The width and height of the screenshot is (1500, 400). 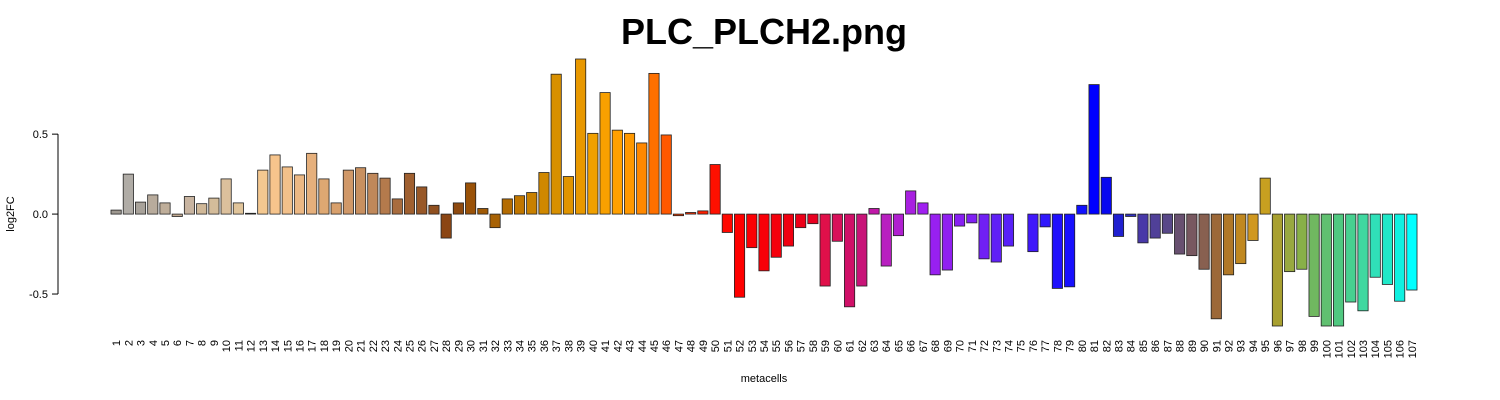 I want to click on x-tick-label: 72, so click(x=985, y=346).